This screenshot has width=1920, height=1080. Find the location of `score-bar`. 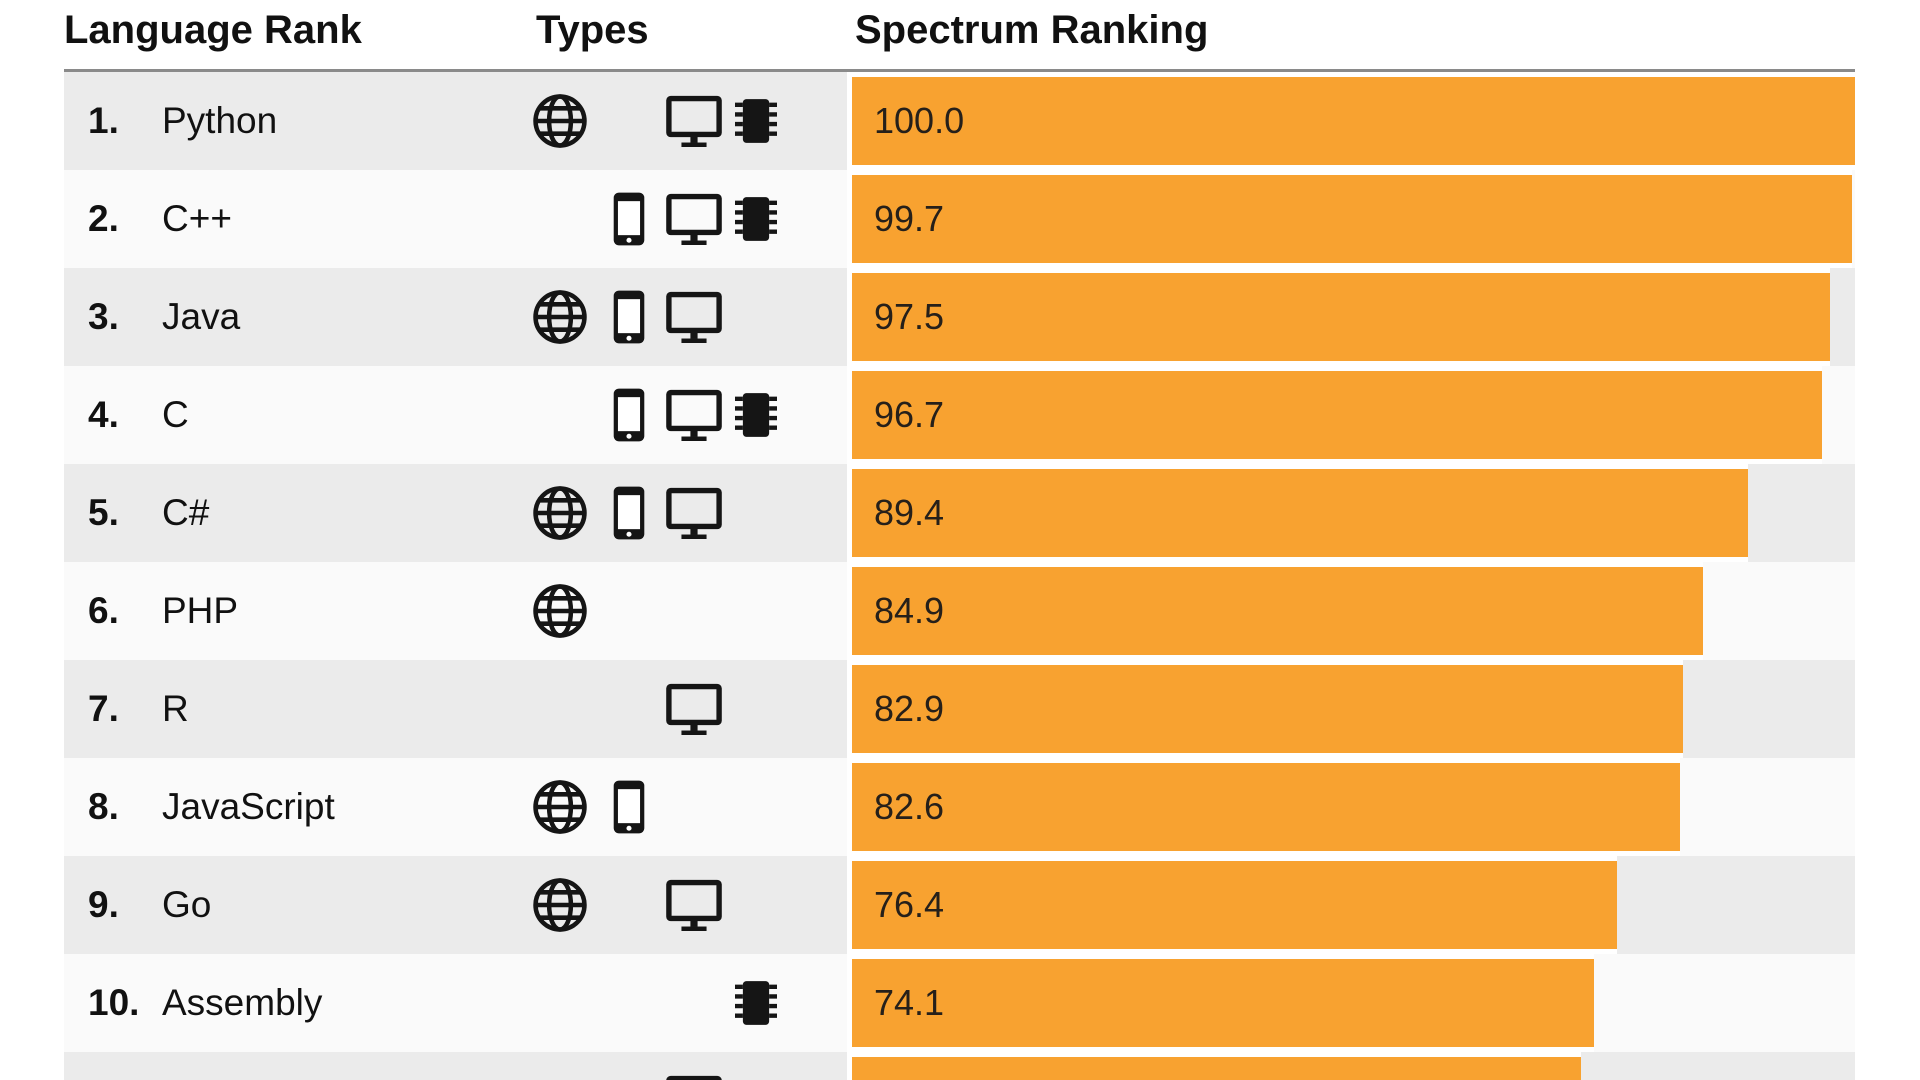

score-bar is located at coordinates (1214, 1066).